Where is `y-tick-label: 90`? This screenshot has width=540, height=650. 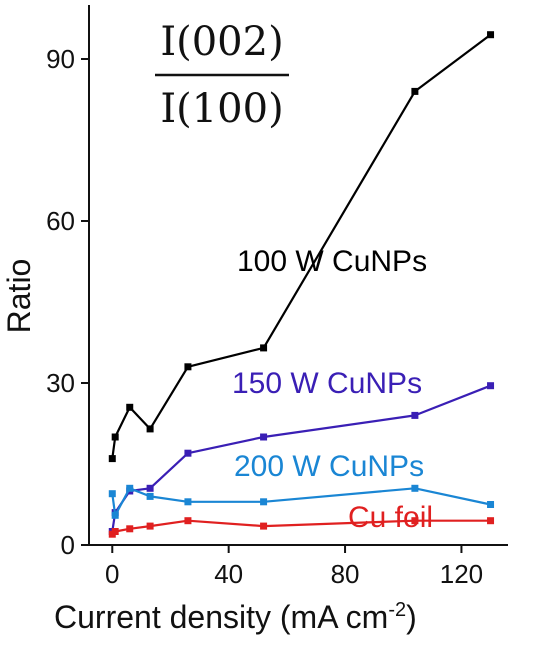
y-tick-label: 90 is located at coordinates (60, 59).